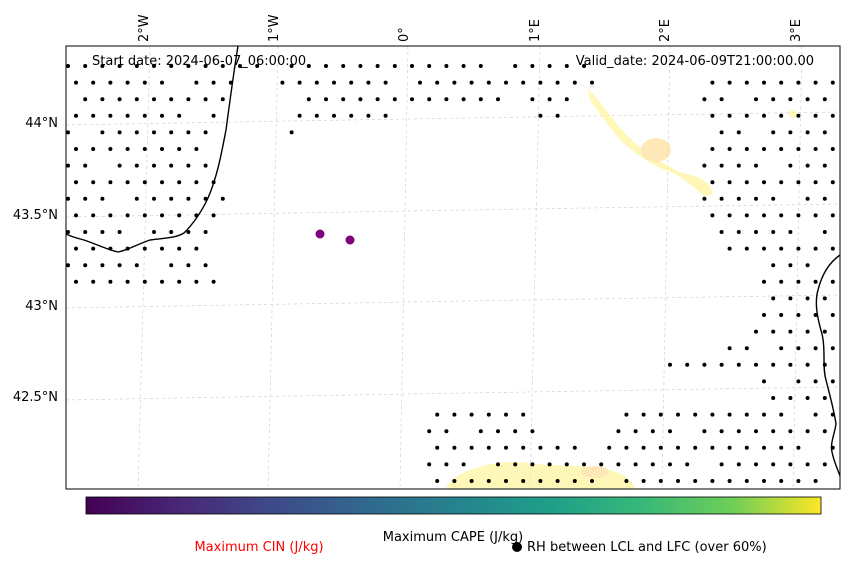 The image size is (850, 565). I want to click on lat-label: 43°N, so click(41, 306).